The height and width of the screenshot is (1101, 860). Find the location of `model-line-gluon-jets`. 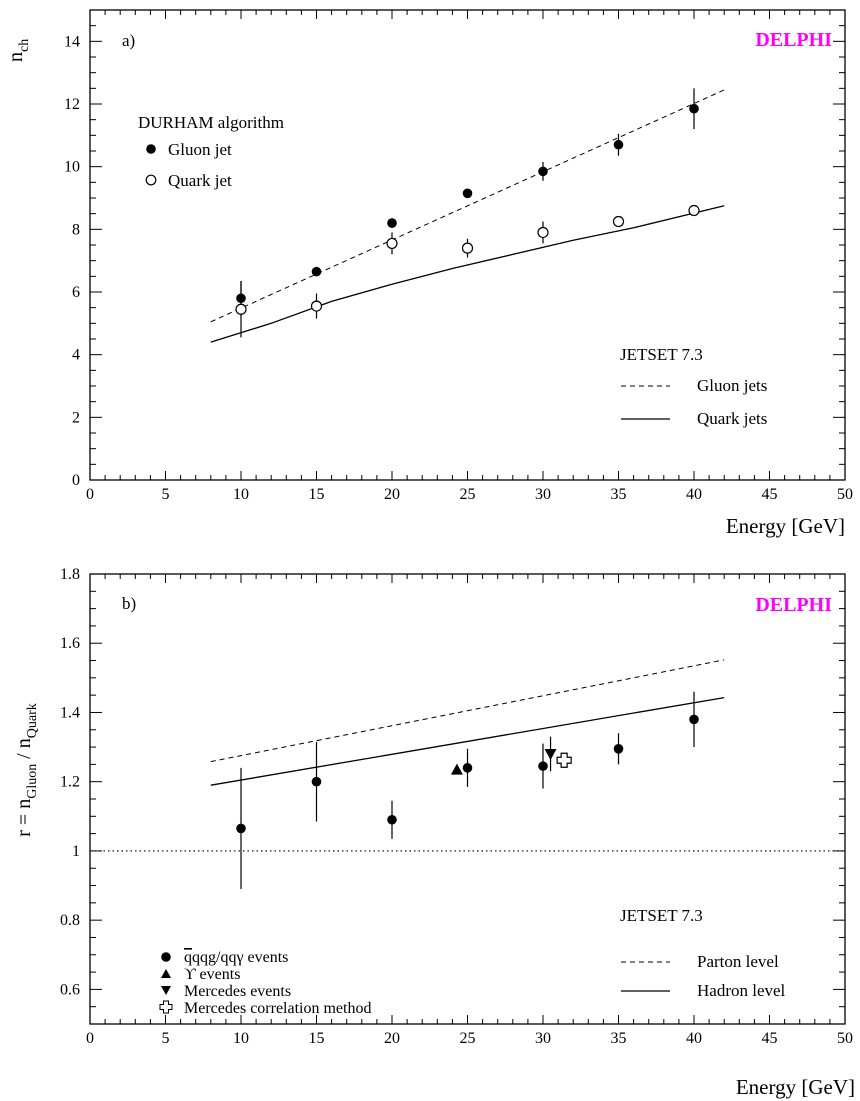

model-line-gluon-jets is located at coordinates (467, 206).